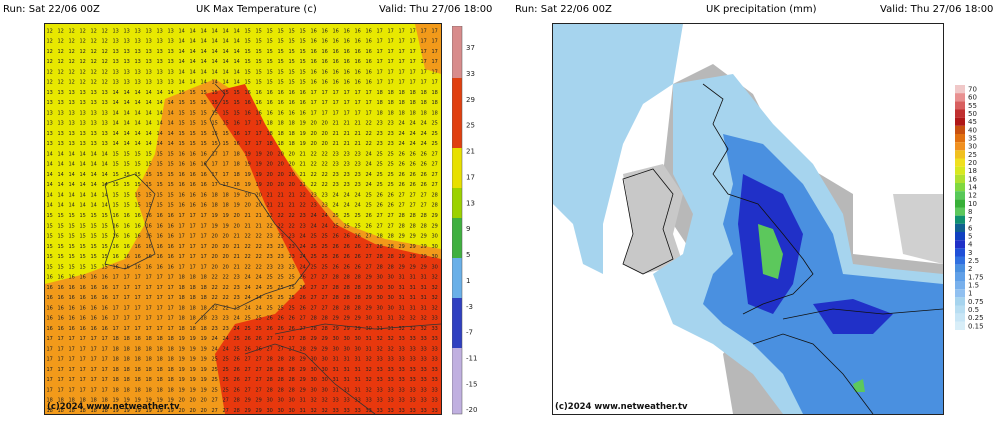  Describe the element at coordinates (970, 237) in the screenshot. I see `precip-legend-label: 5` at that location.